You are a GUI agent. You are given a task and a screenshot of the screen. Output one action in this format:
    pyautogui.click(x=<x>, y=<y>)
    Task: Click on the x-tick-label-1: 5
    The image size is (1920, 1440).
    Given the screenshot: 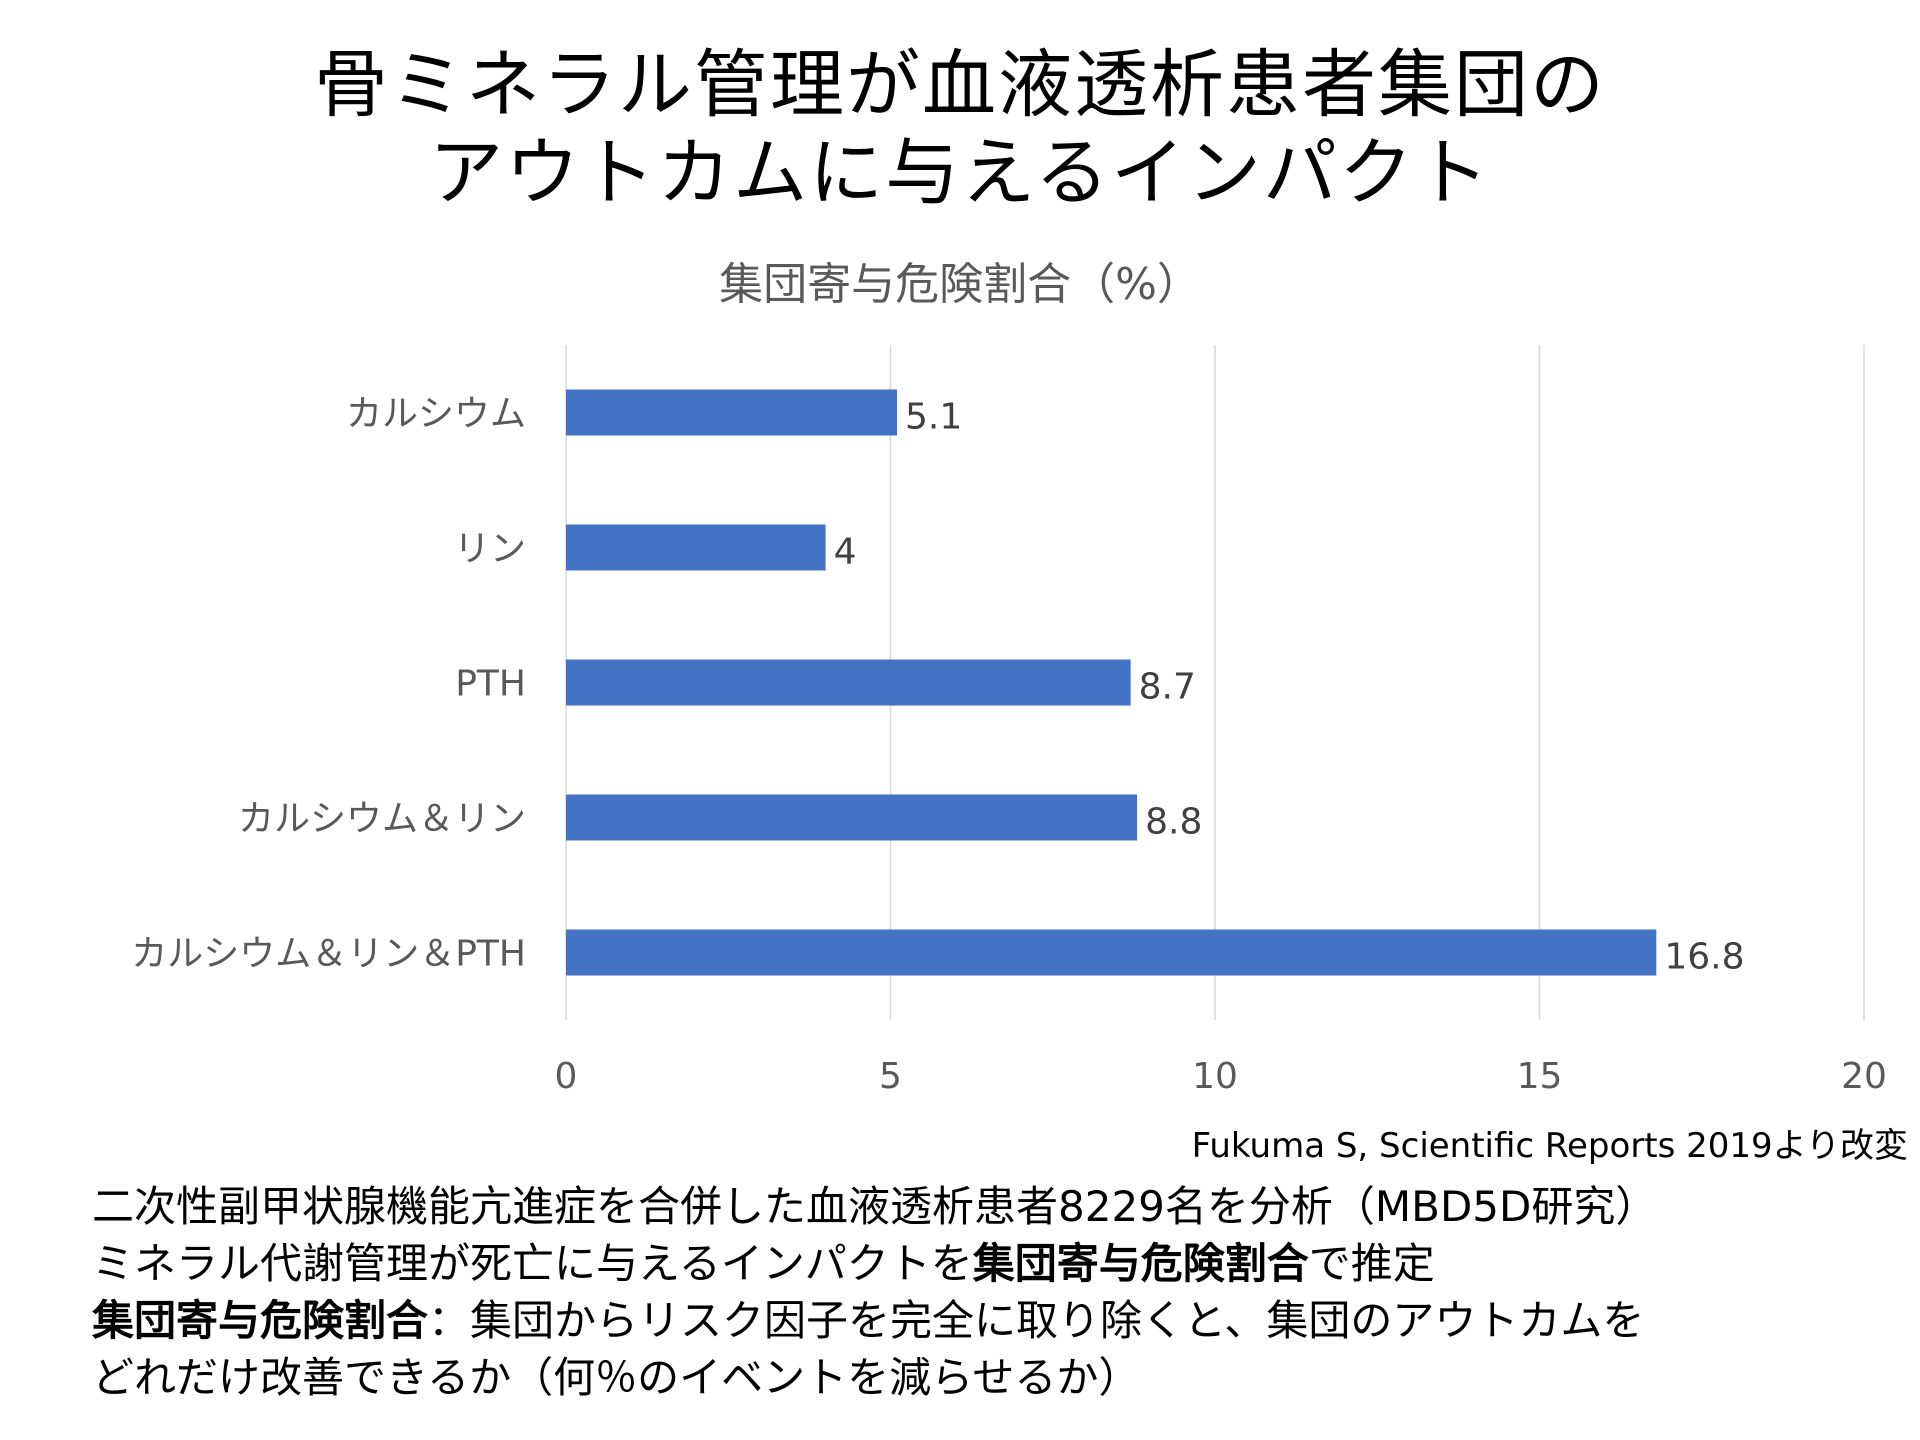 What is the action you would take?
    pyautogui.click(x=890, y=1076)
    